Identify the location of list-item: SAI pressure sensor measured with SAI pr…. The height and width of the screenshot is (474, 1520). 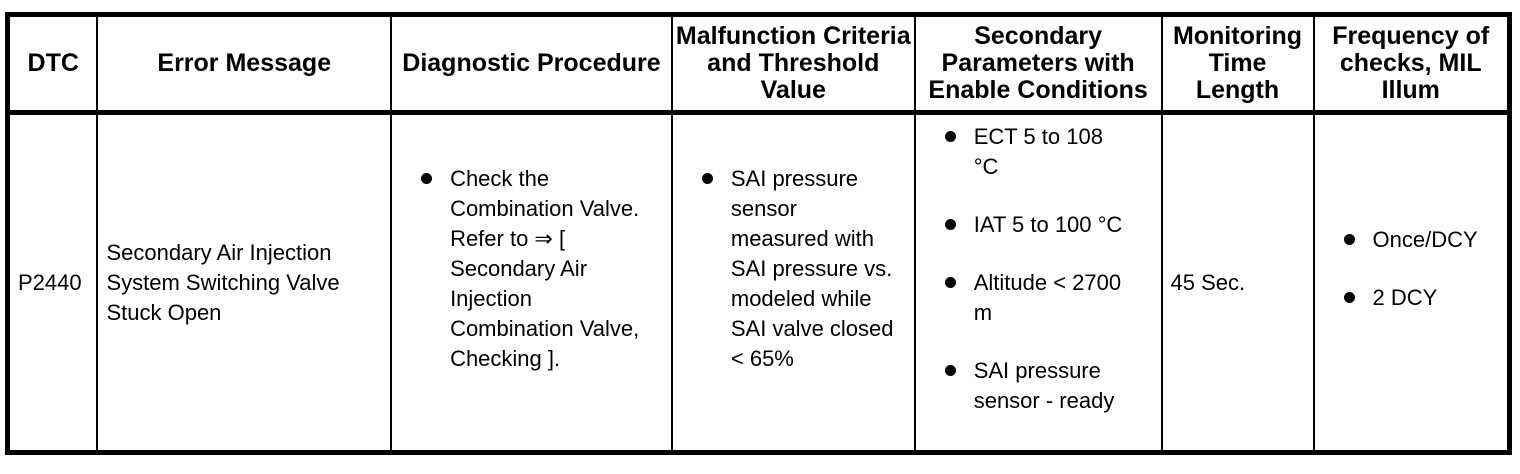
(800, 269).